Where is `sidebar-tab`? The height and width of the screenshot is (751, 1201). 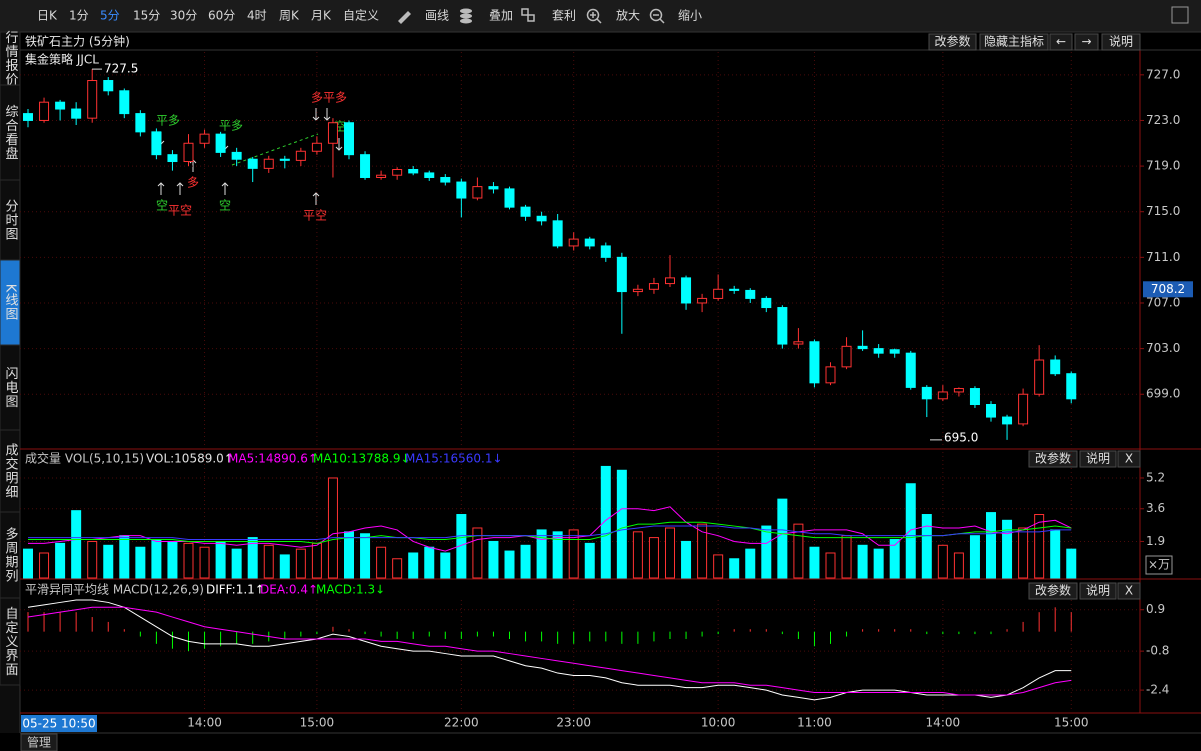 sidebar-tab is located at coordinates (10, 641).